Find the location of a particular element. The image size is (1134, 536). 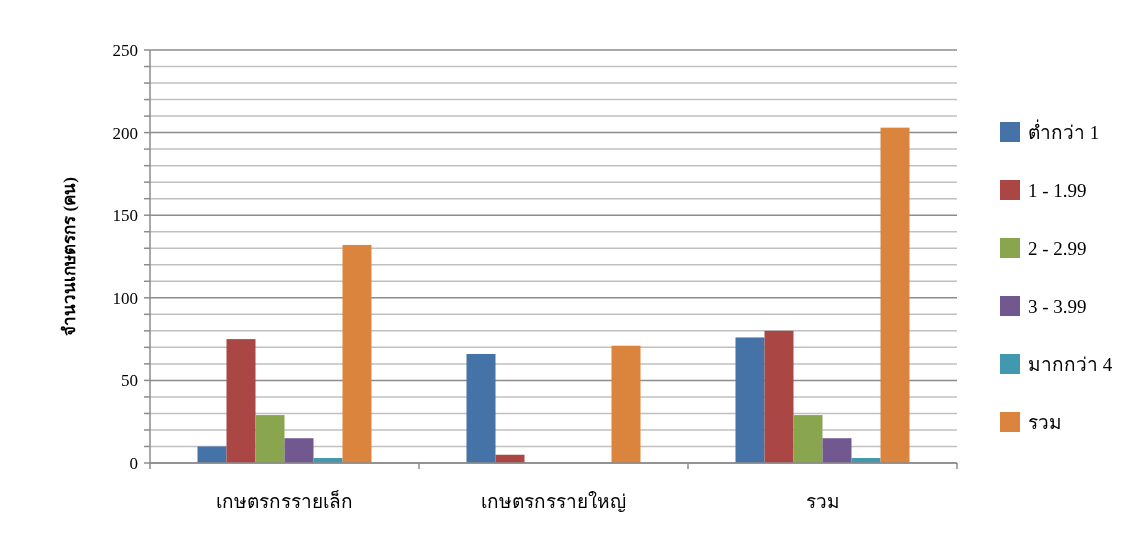

y-tick-label: 250 is located at coordinates (125, 50).